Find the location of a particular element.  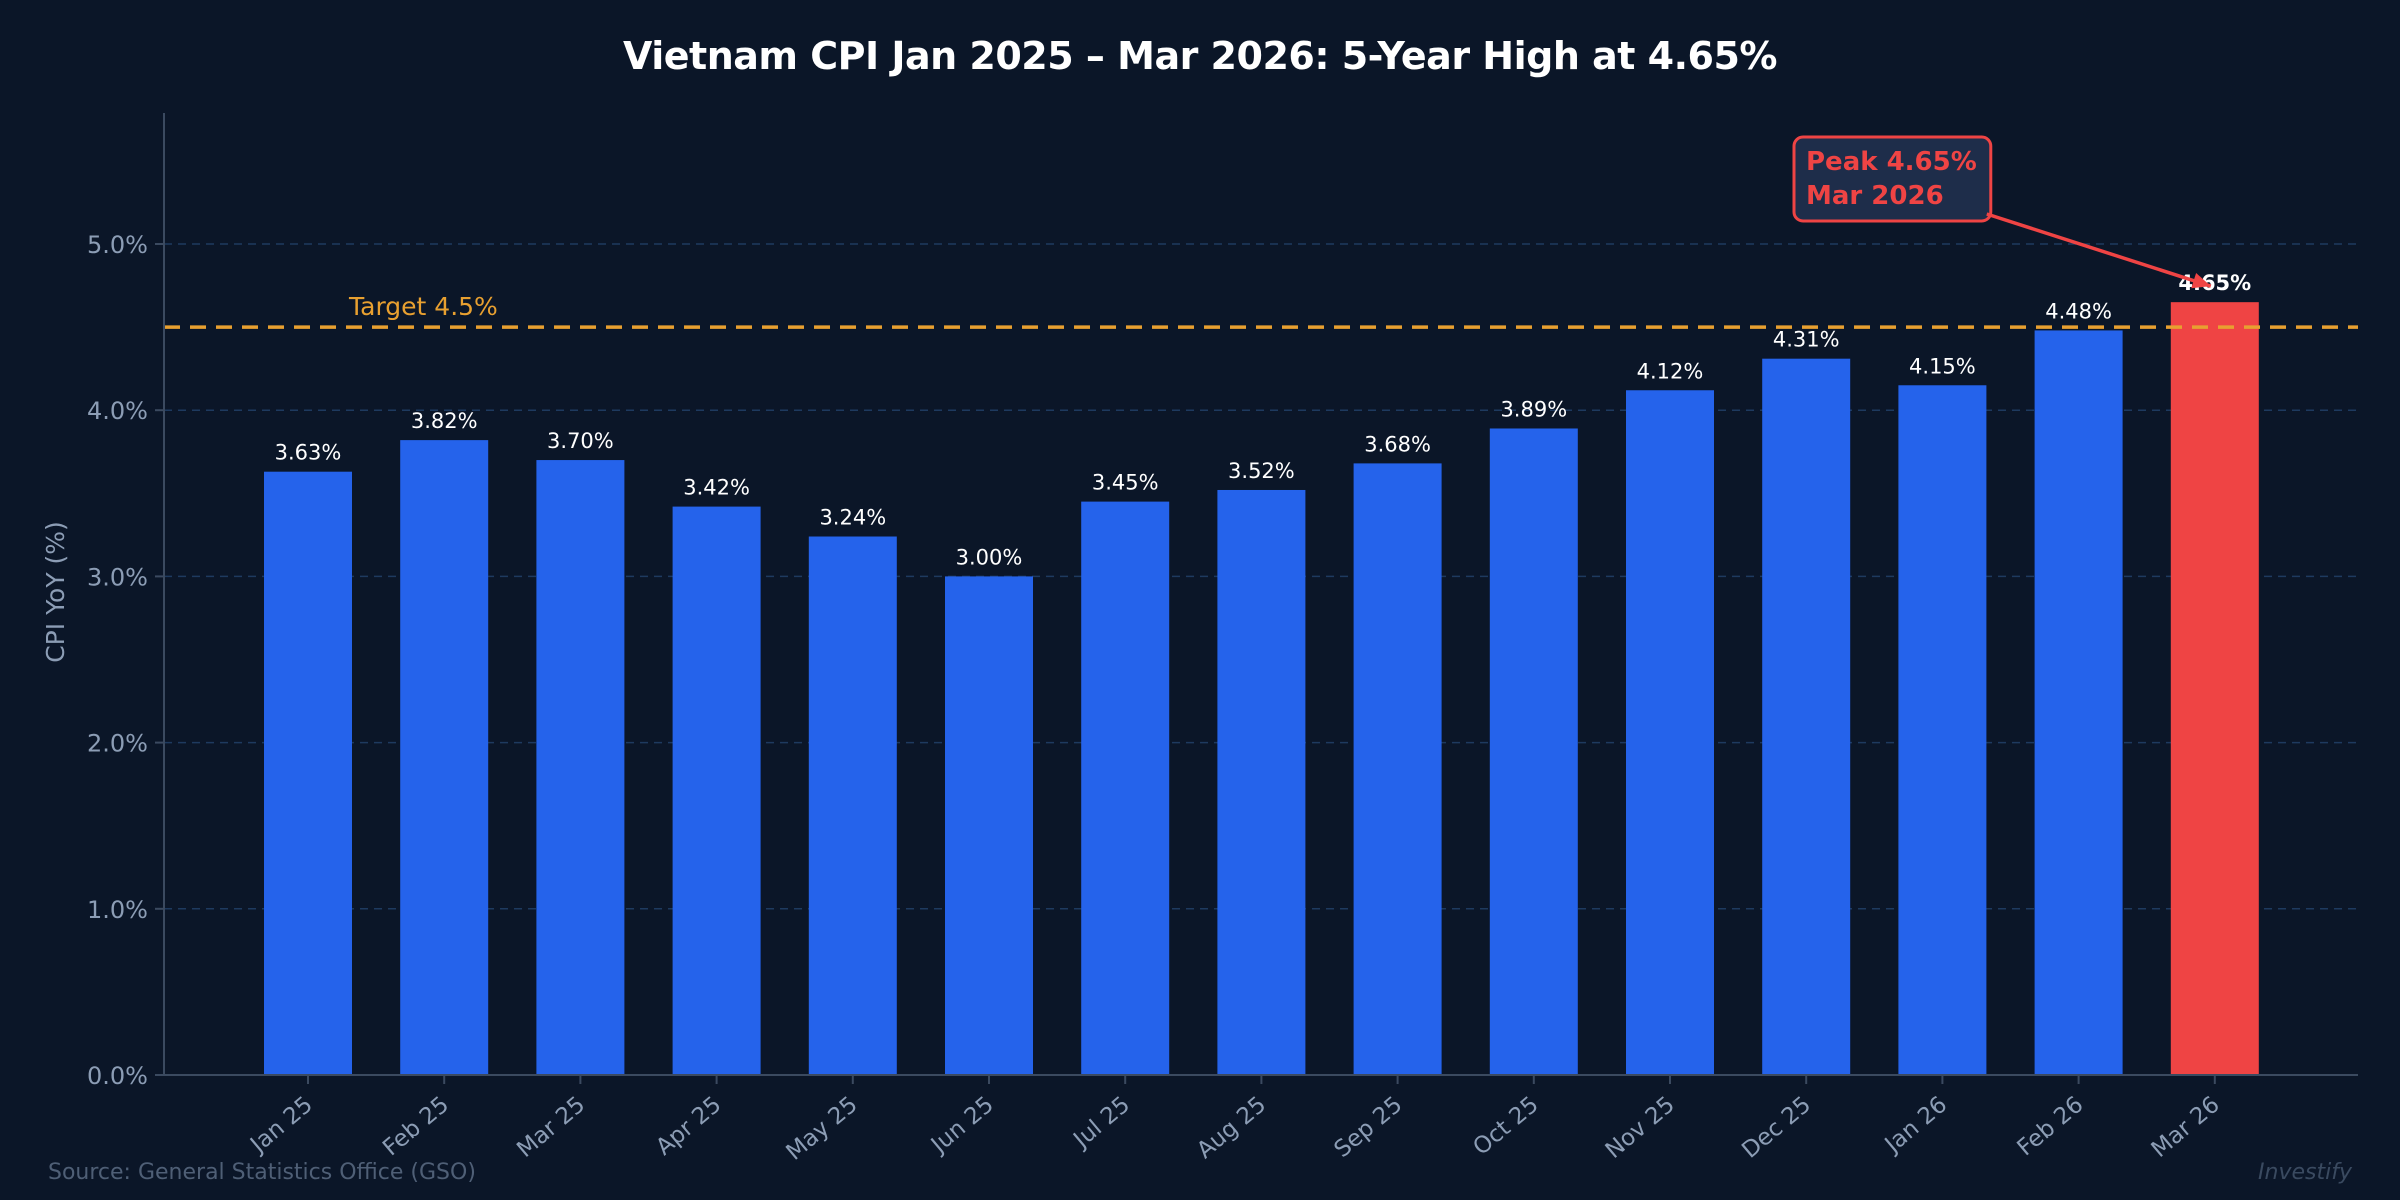

value-label: 3.89% is located at coordinates (1533, 409).